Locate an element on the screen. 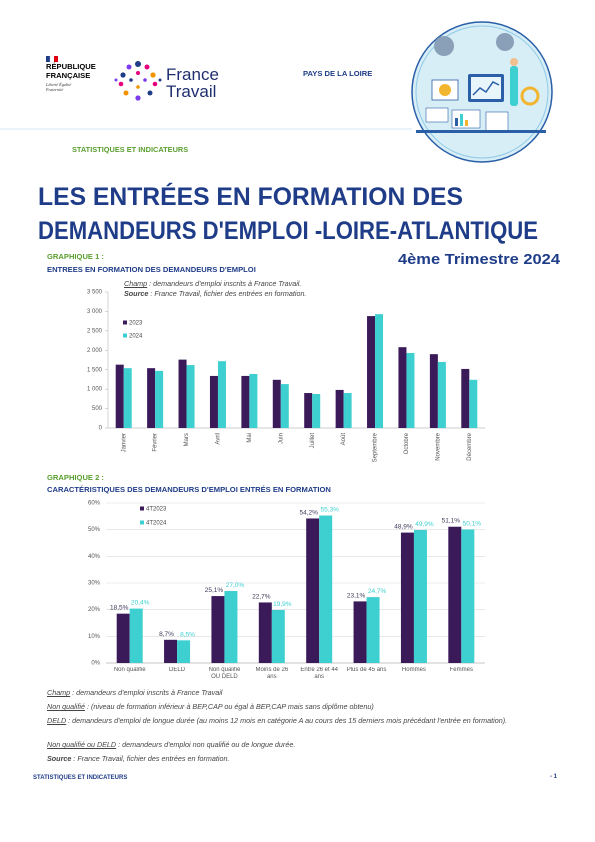 Image resolution: width=595 pixels, height=842 pixels. value-label: 48,9% is located at coordinates (403, 527).